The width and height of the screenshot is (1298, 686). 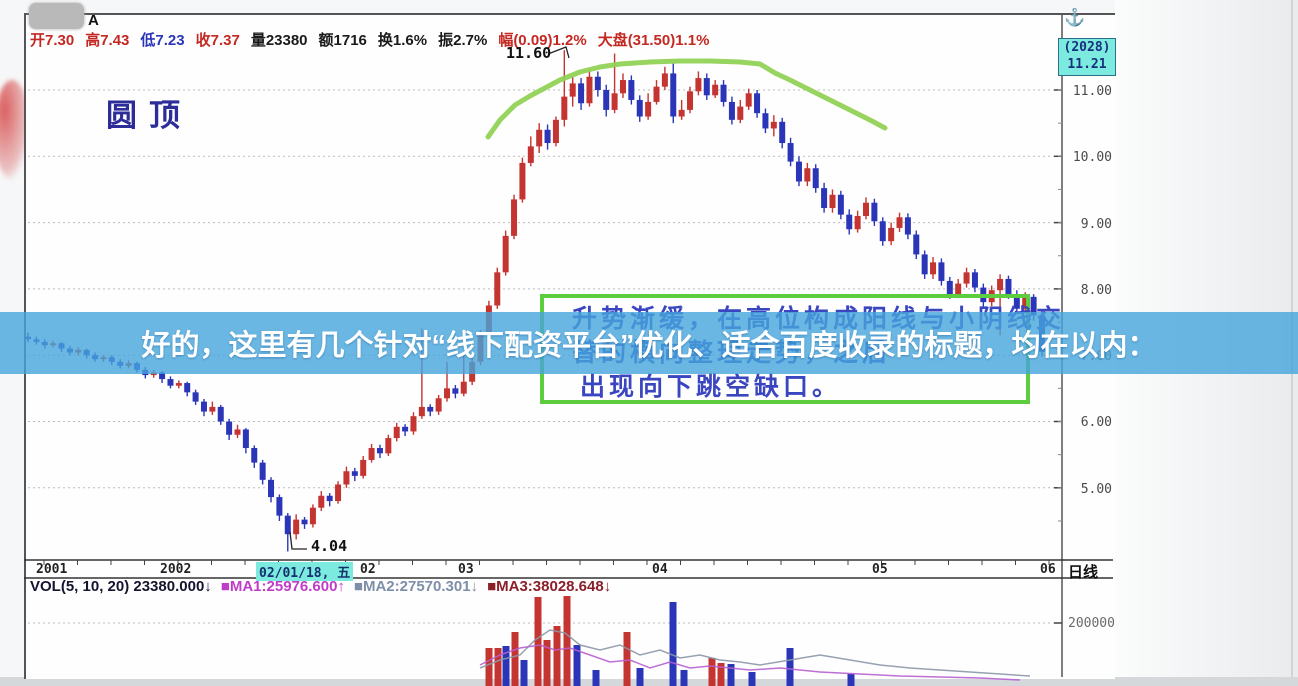 What do you see at coordinates (329, 546) in the screenshot?
I see `trough-price-label: 4.04` at bounding box center [329, 546].